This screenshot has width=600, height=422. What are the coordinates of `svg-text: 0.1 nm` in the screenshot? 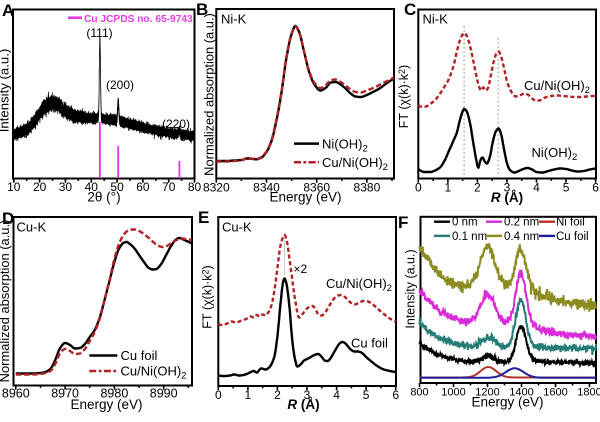 It's located at (469, 237).